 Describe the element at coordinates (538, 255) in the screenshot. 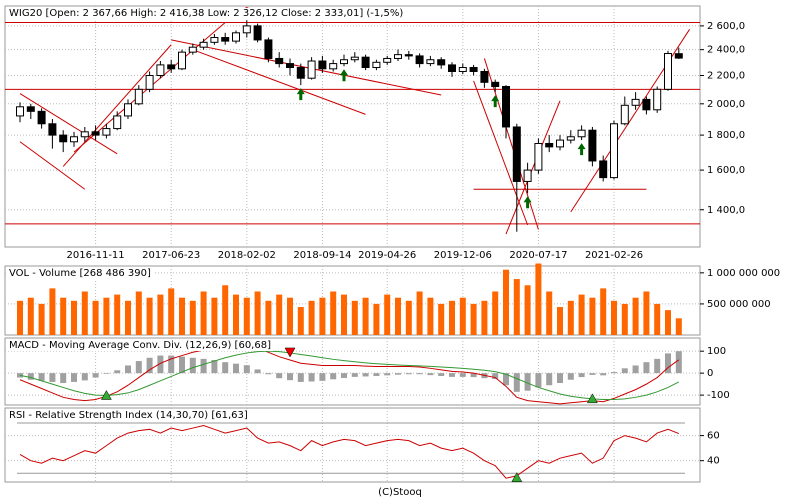

I see `x-tick-label: 2020-07-17` at that location.